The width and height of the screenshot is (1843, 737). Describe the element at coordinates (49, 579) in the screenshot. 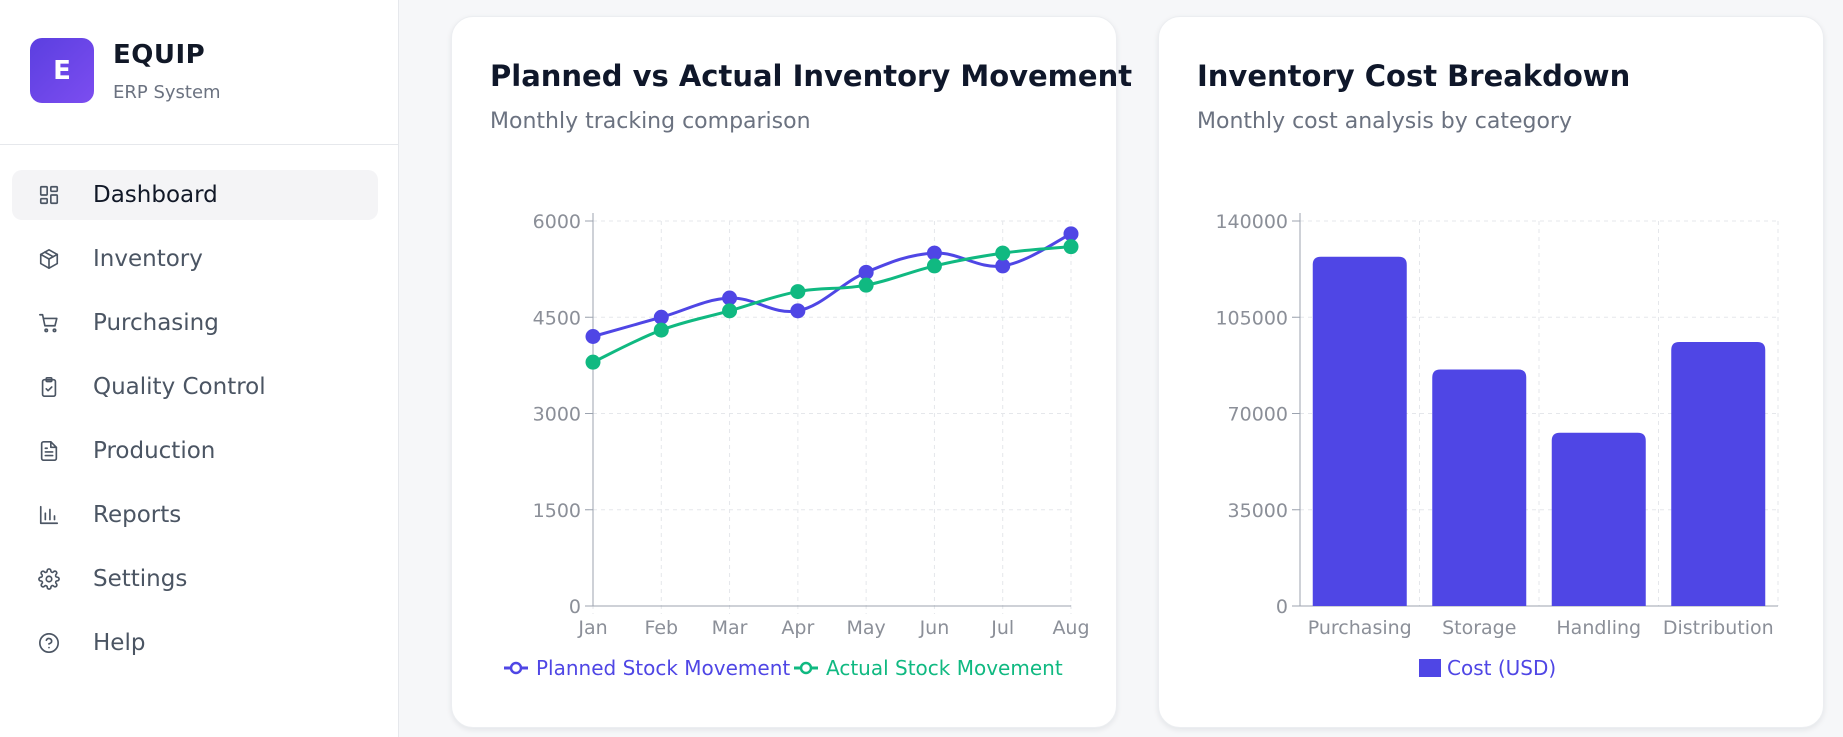

I see `gear-icon` at that location.